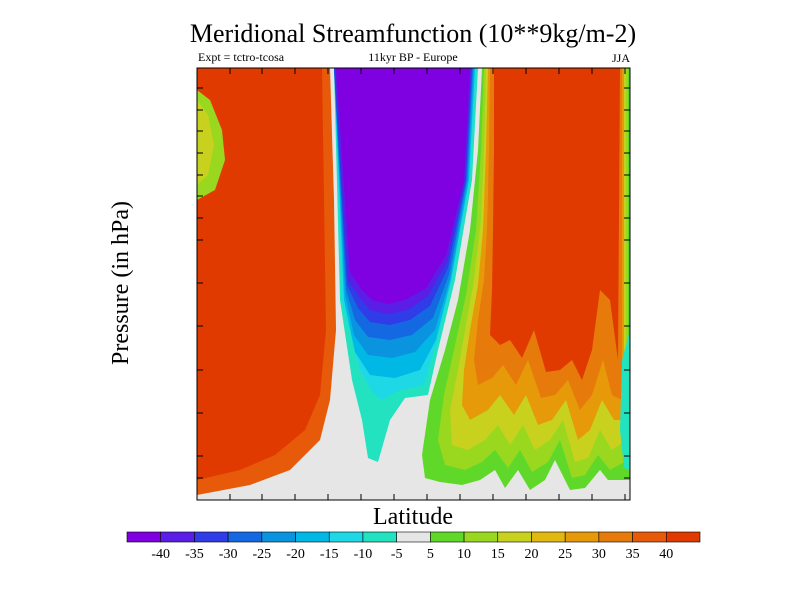 The image size is (800, 600). Describe the element at coordinates (205, 142) in the screenshot. I see `left-yellow-patch` at that location.